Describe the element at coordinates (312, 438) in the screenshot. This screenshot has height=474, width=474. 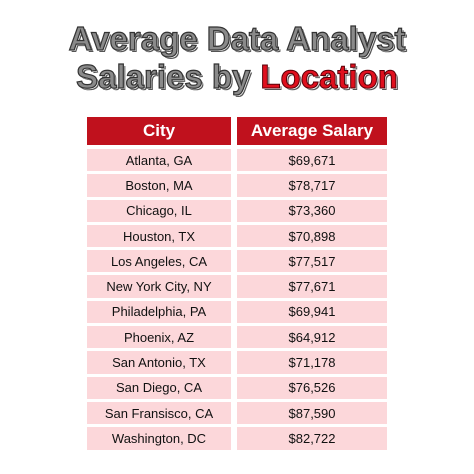
I see `salary-cell: $82,722` at that location.